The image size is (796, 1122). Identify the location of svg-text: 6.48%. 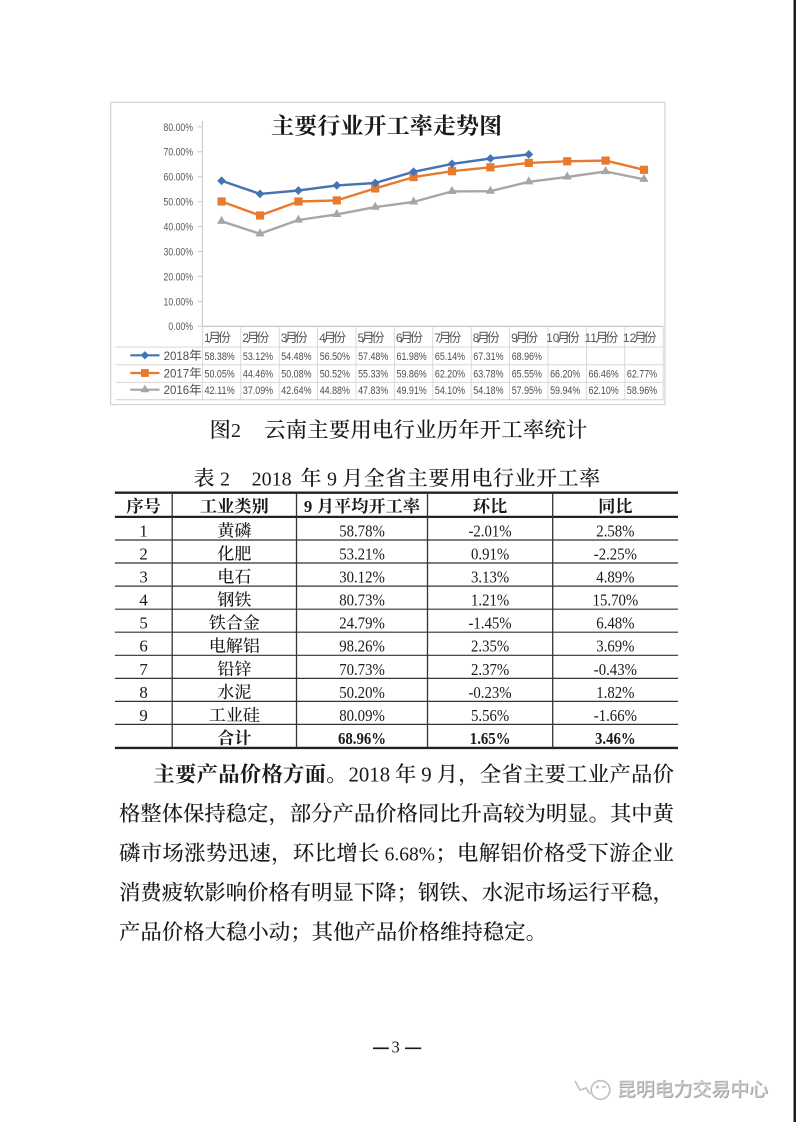
(615, 623).